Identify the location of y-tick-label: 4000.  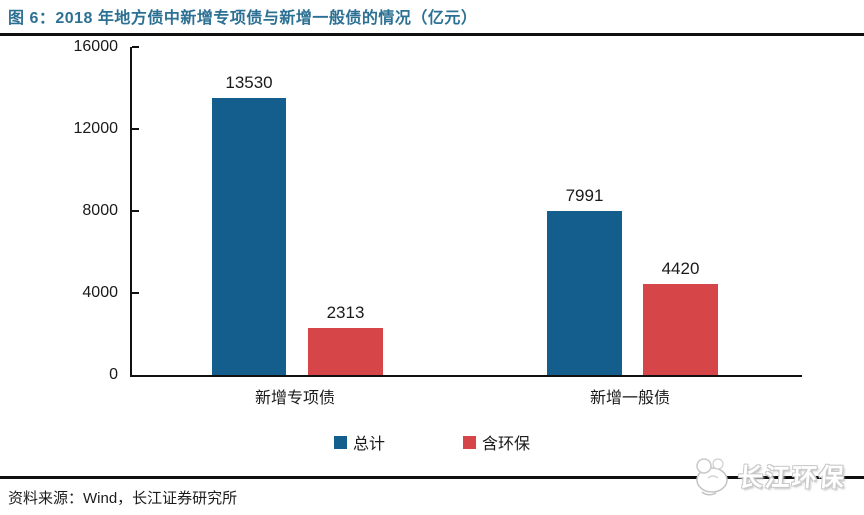
(100, 292).